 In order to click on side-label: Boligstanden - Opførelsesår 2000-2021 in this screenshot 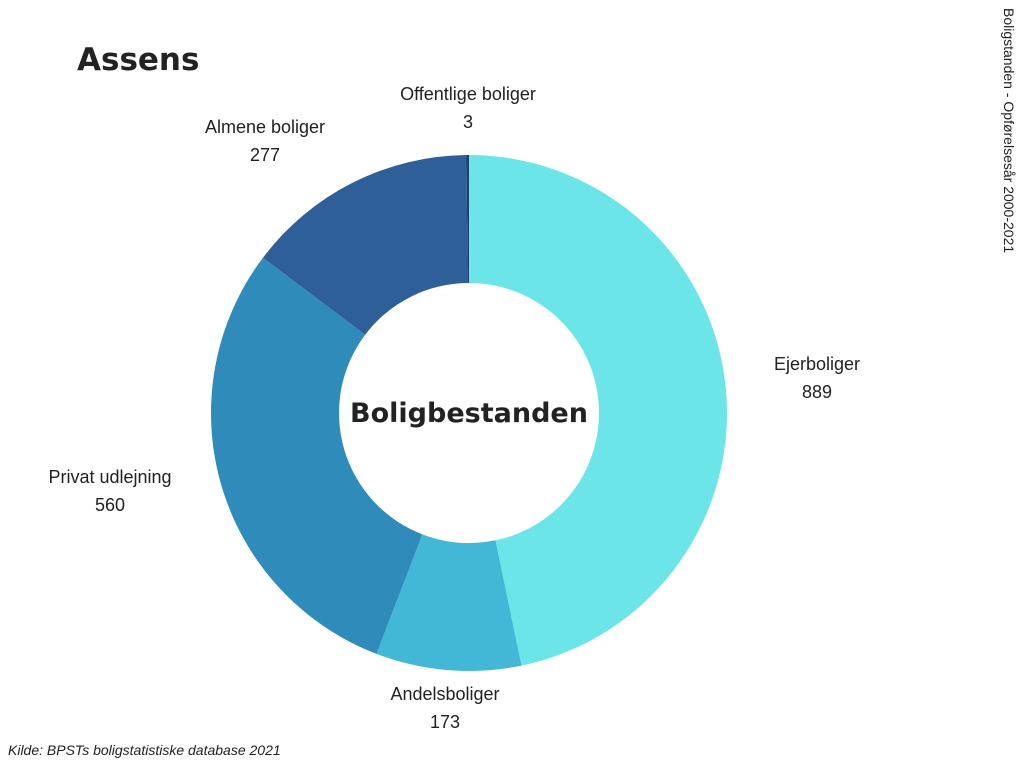, I will do `click(1009, 130)`.